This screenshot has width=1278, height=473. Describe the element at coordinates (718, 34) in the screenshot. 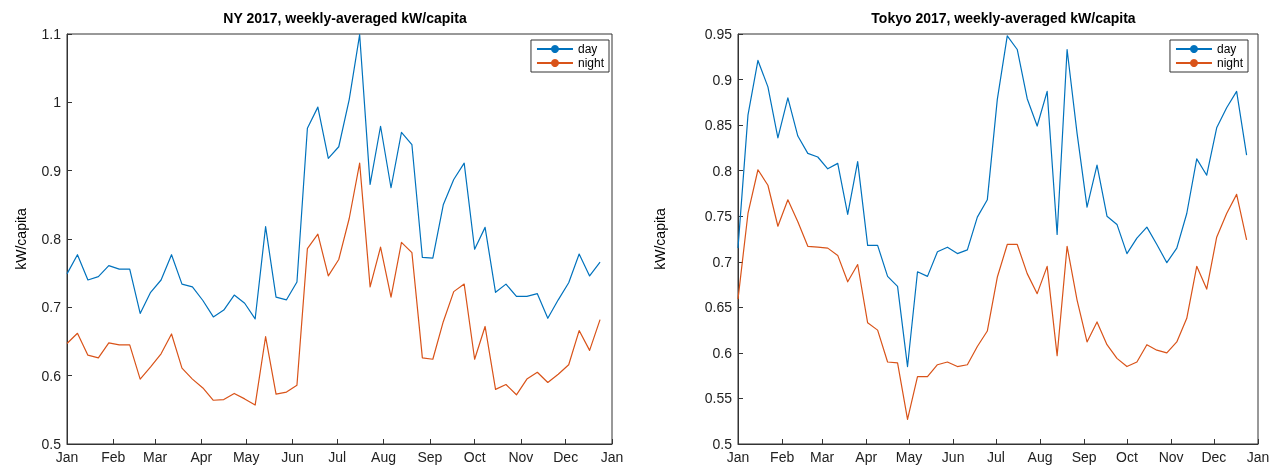

I see `y-tick-label: 0.95` at that location.